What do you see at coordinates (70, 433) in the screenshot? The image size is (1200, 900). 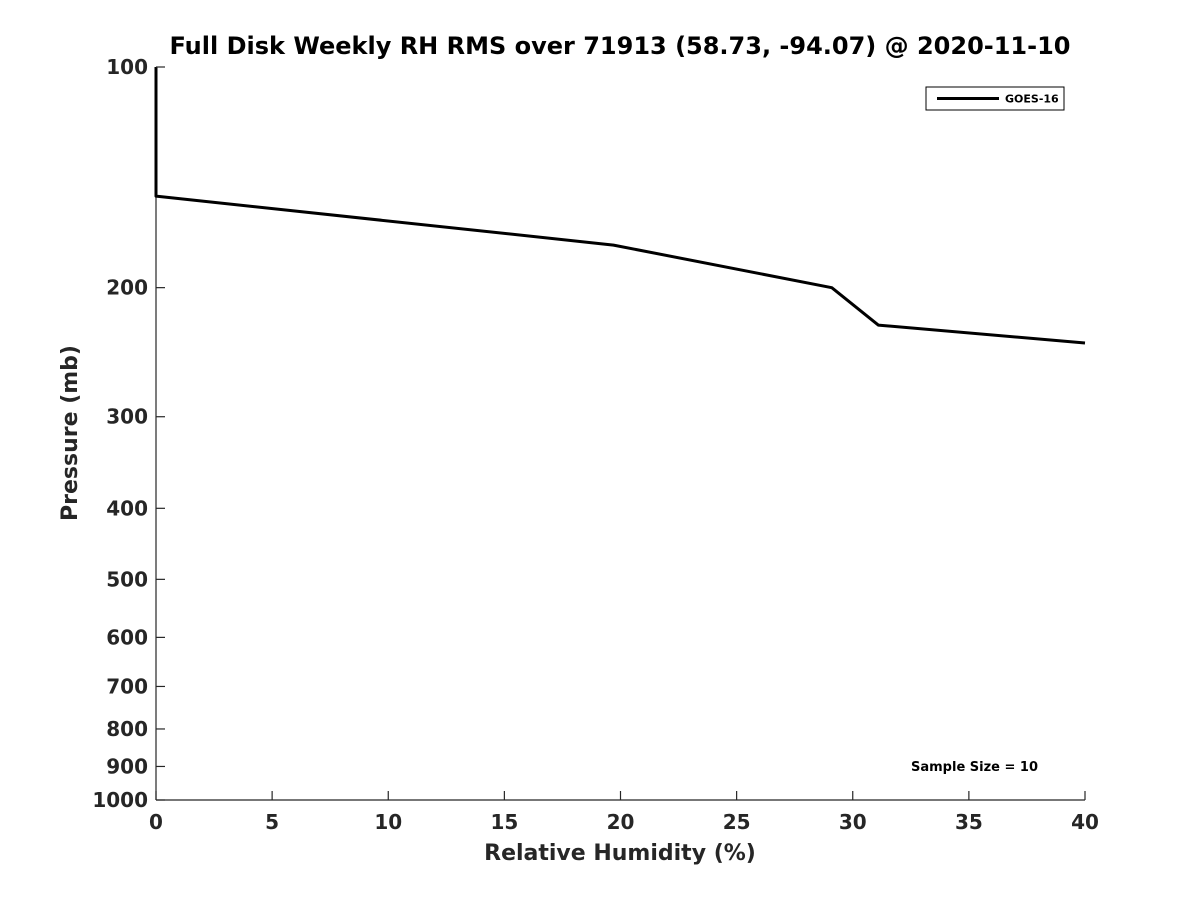 I see `y-axis-label: Pressure (mb)` at bounding box center [70, 433].